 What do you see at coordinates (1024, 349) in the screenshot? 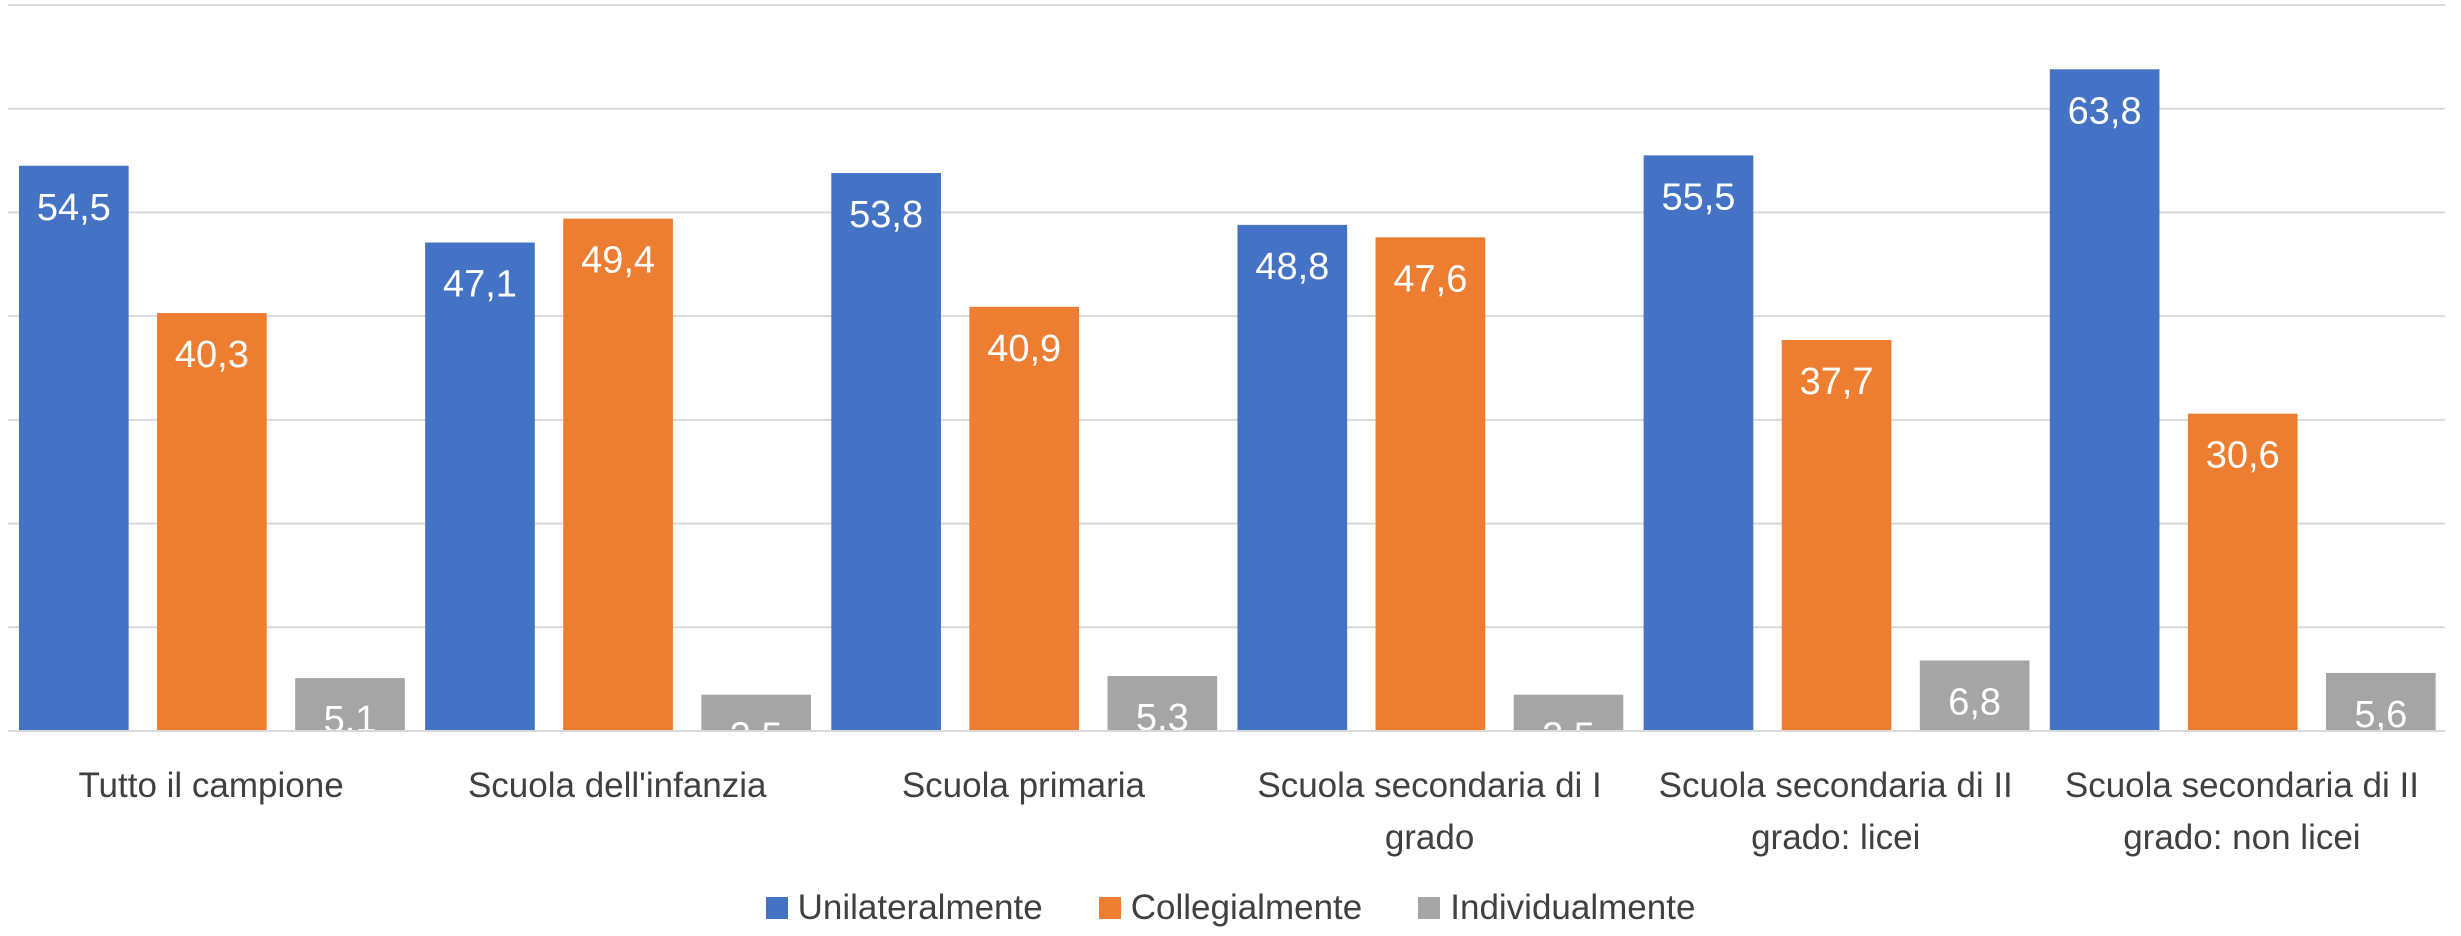
I see `data-label: 40,9` at bounding box center [1024, 349].